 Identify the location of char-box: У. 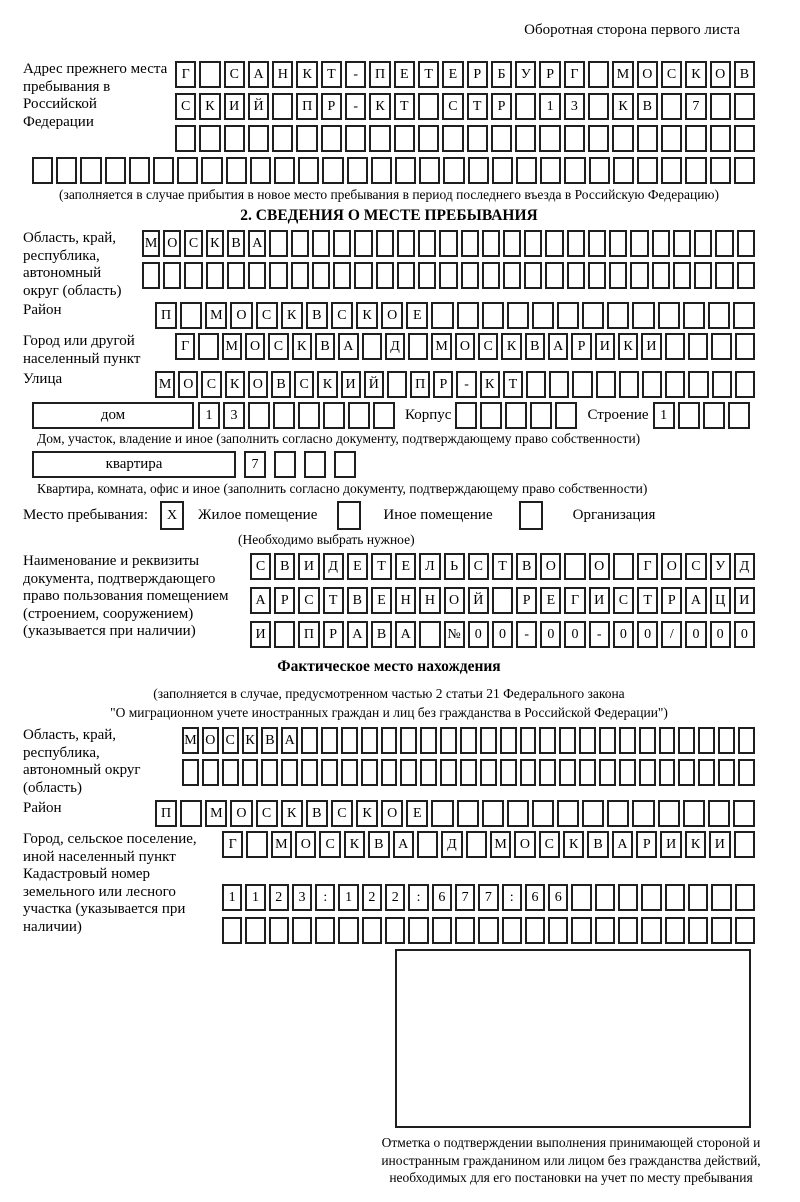
(526, 74).